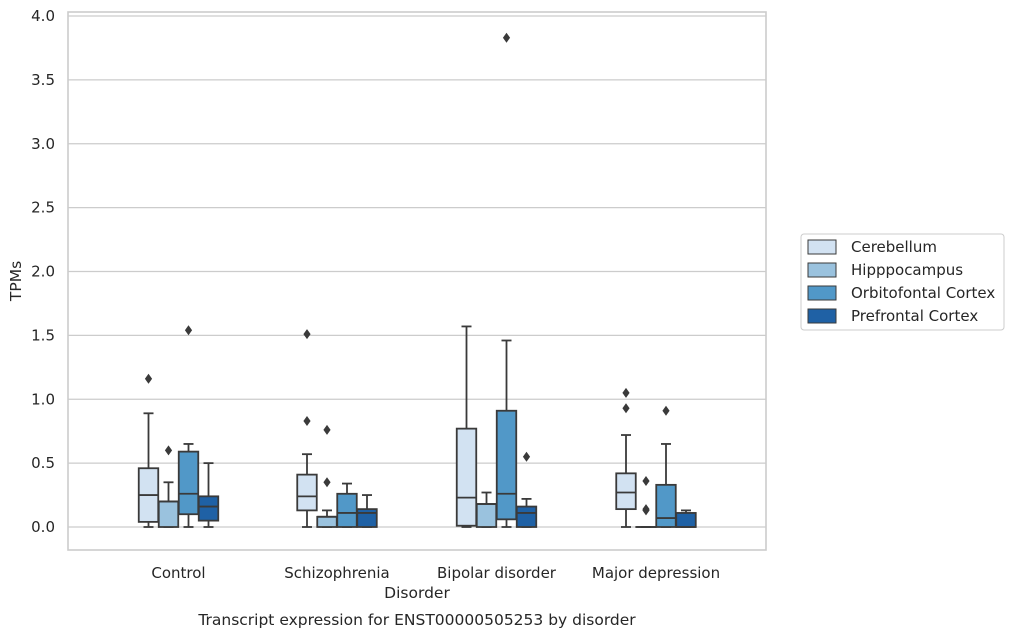 Image resolution: width=1014 pixels, height=637 pixels. What do you see at coordinates (914, 316) in the screenshot?
I see `legend-label: Prefrontal Cortex` at bounding box center [914, 316].